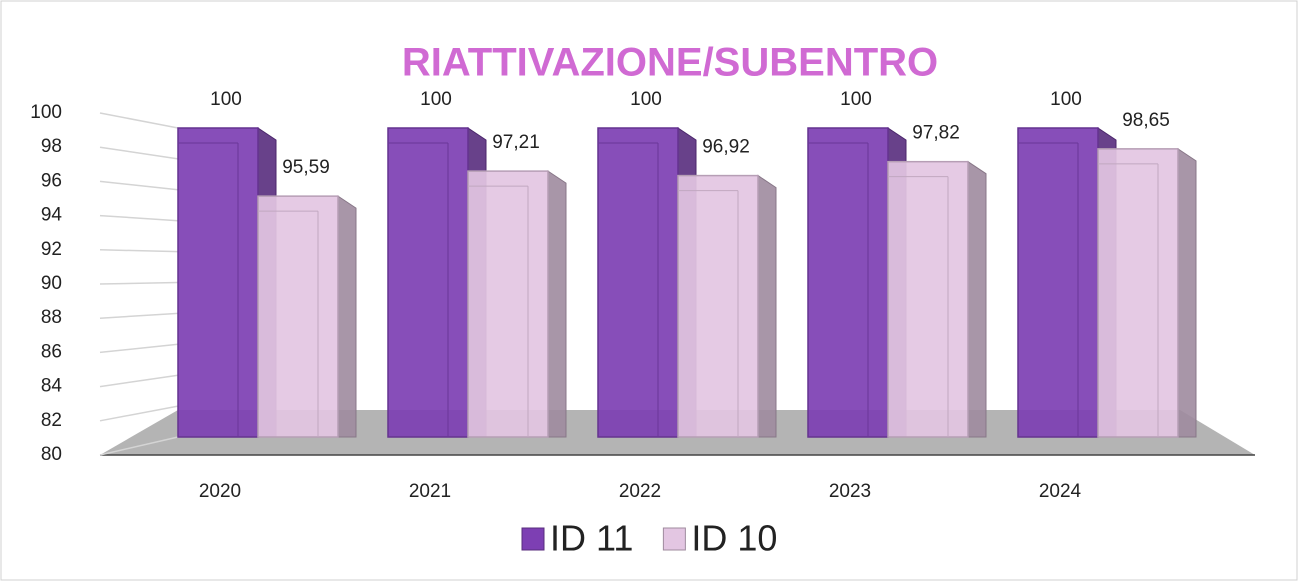 The height and width of the screenshot is (581, 1298). I want to click on legend-label: ID 10, so click(734, 538).